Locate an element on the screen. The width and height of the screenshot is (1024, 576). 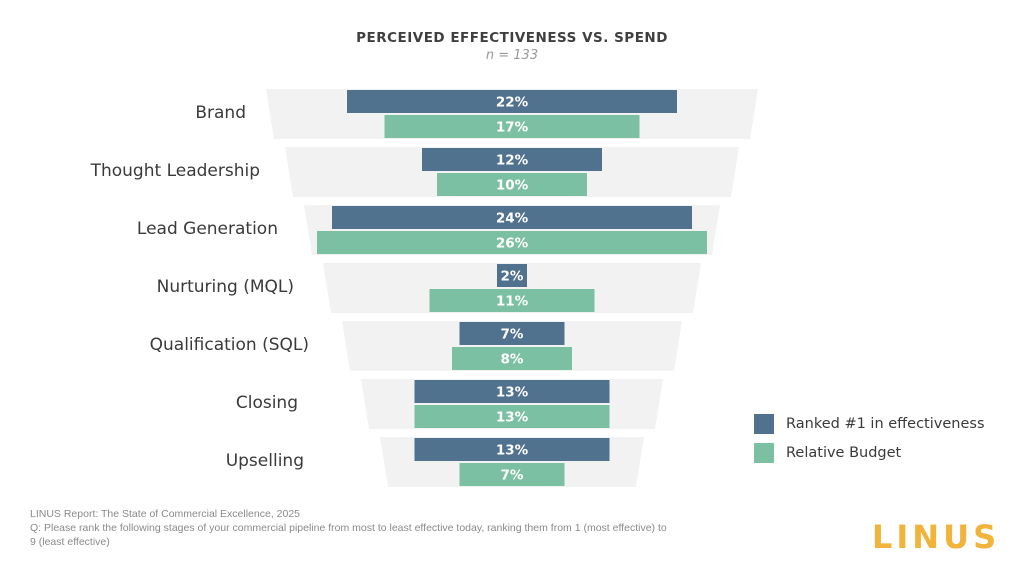
chart-subtitle: n = 133 is located at coordinates (512, 55).